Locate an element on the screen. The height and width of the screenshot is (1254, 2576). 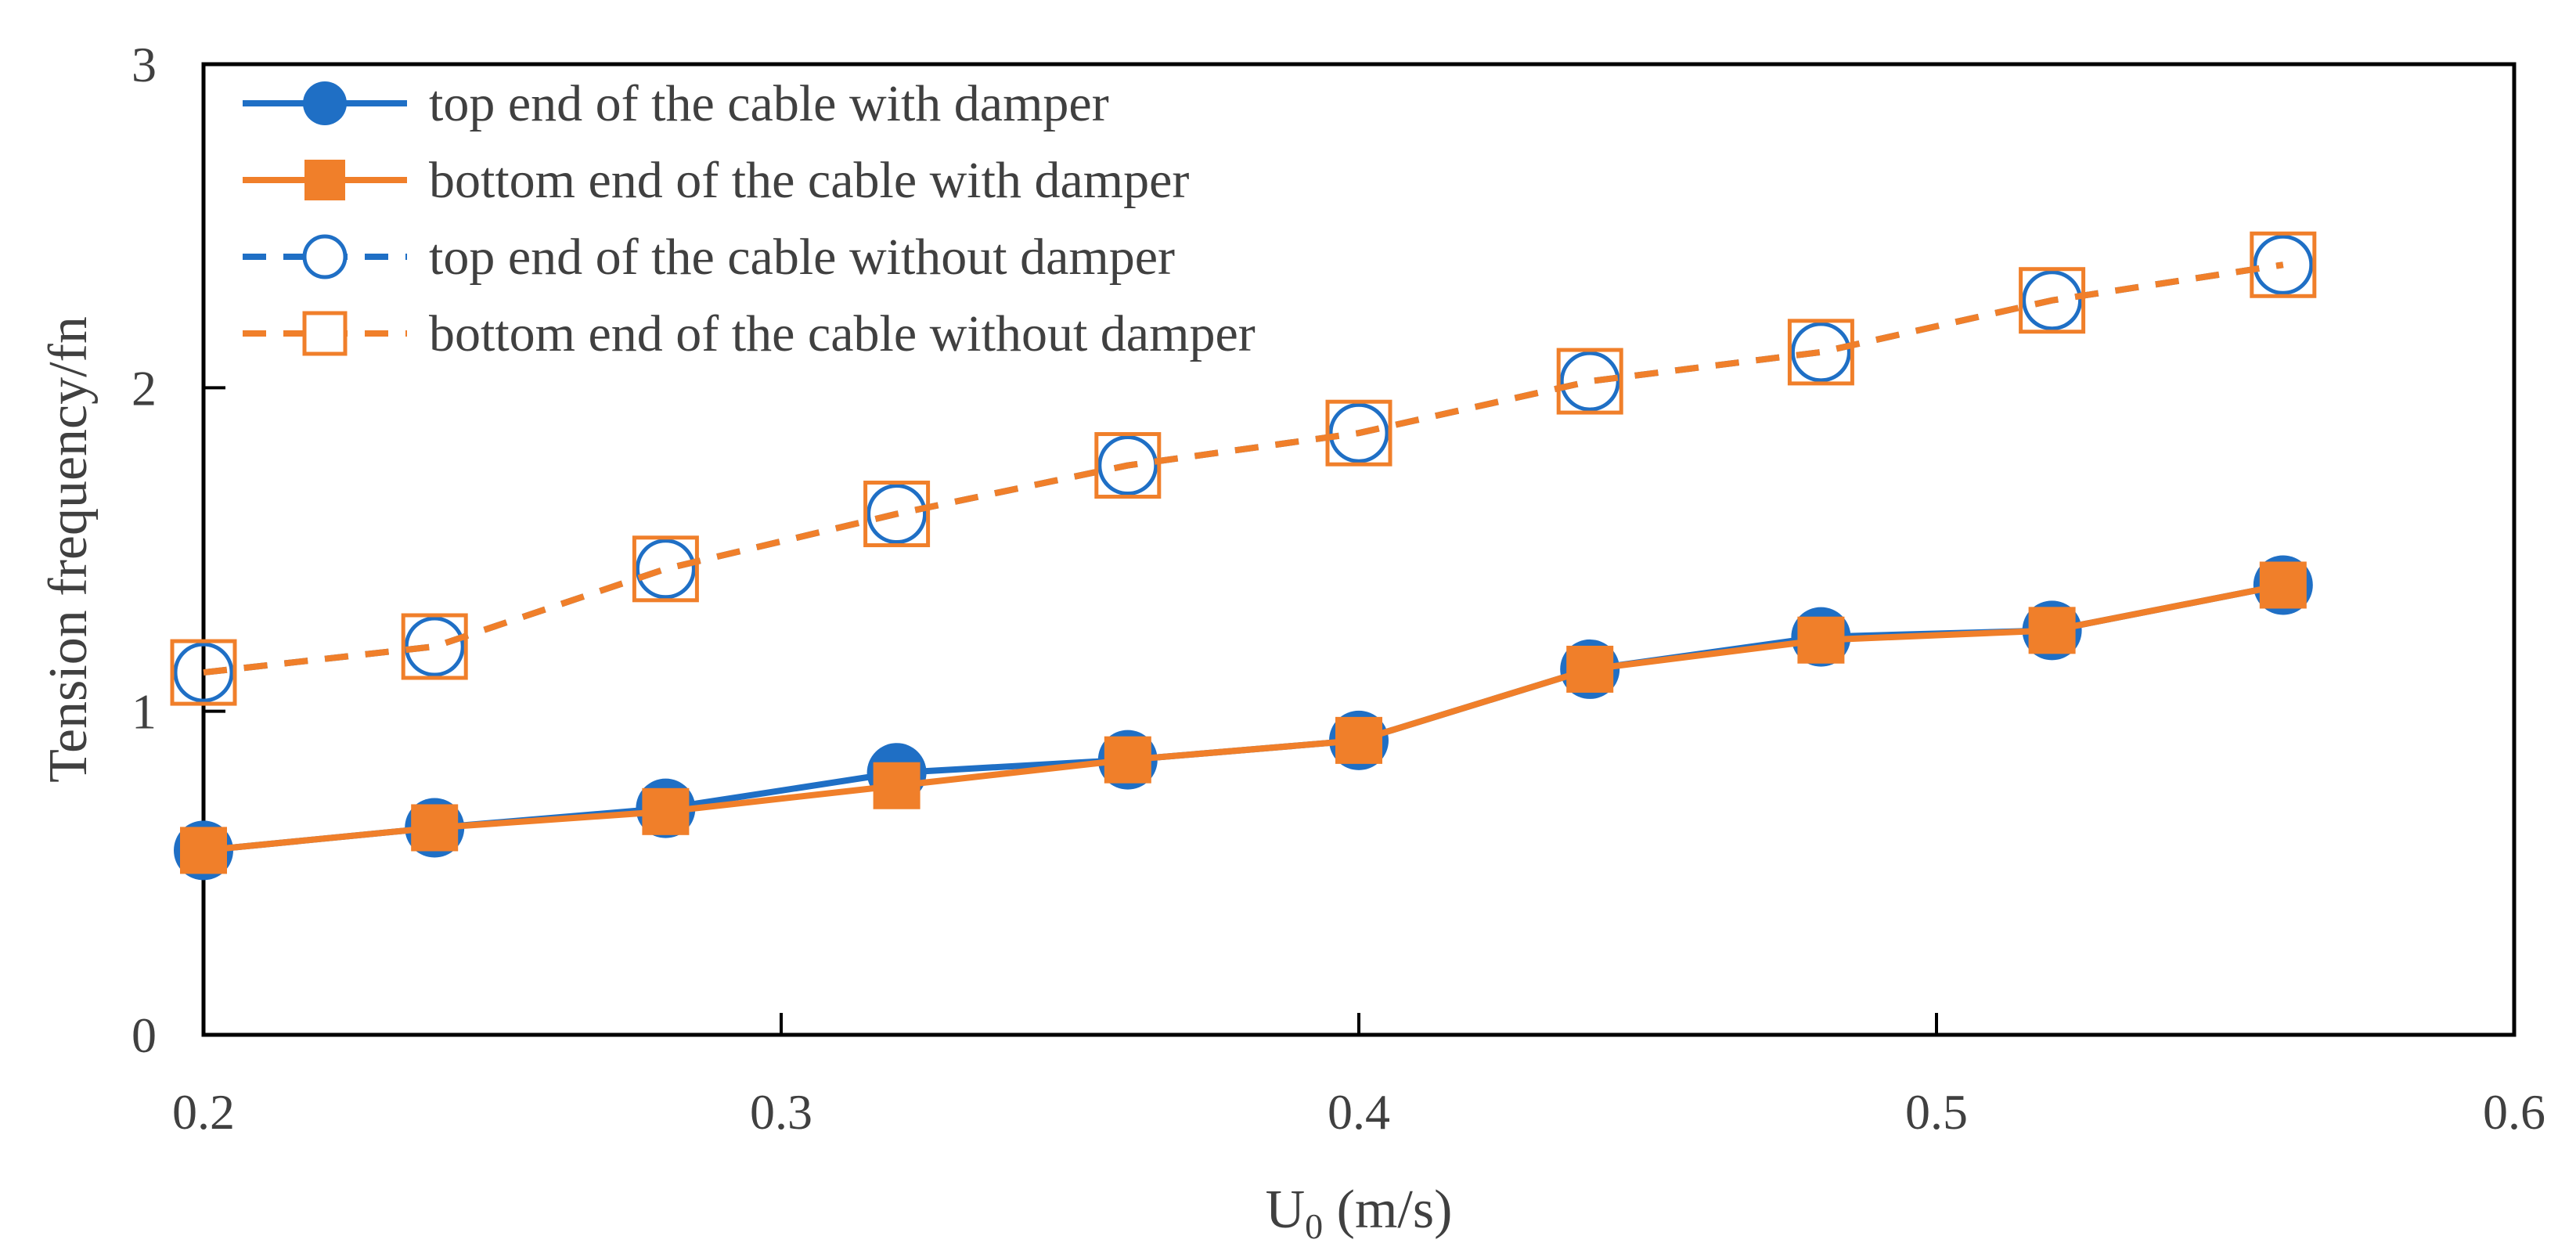
x-tick-label: 0.5 is located at coordinates (1936, 1112).